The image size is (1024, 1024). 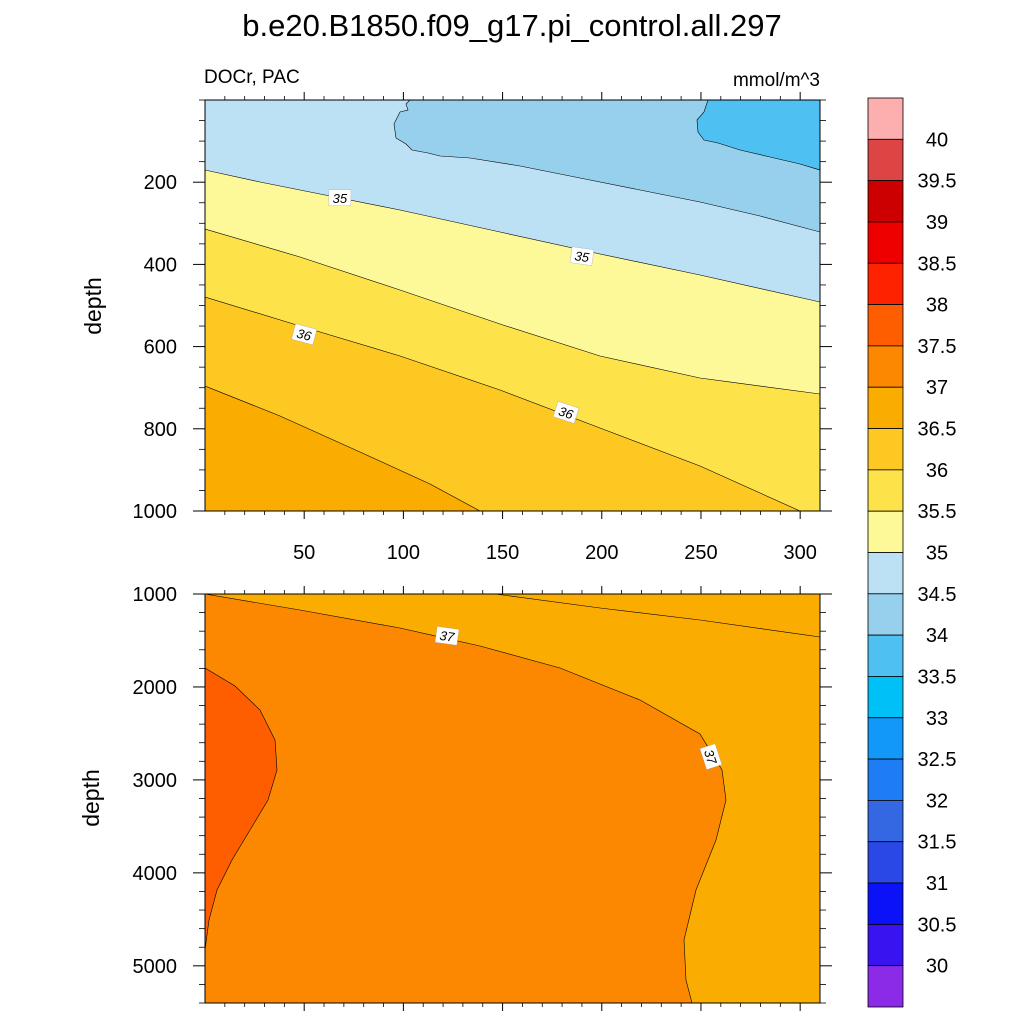 I want to click on colorbar-label: 31, so click(x=937, y=884).